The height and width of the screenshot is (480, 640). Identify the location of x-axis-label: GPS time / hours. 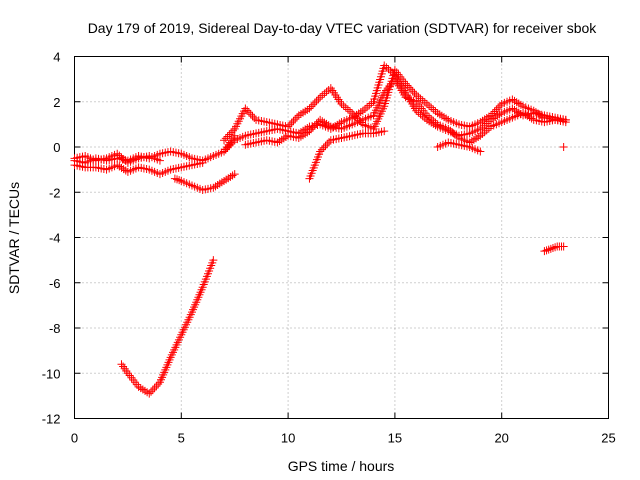
(341, 466).